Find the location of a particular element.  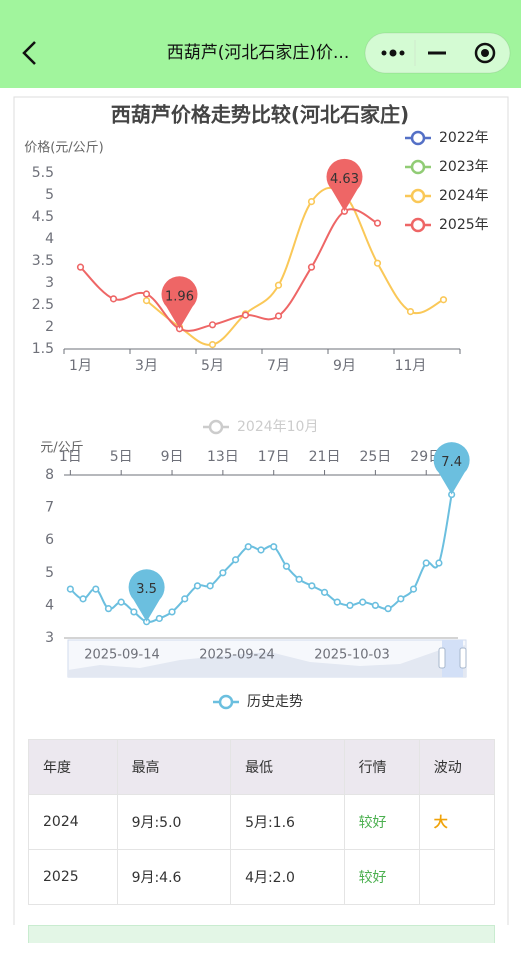

x-tick-label: 5月 is located at coordinates (212, 366).